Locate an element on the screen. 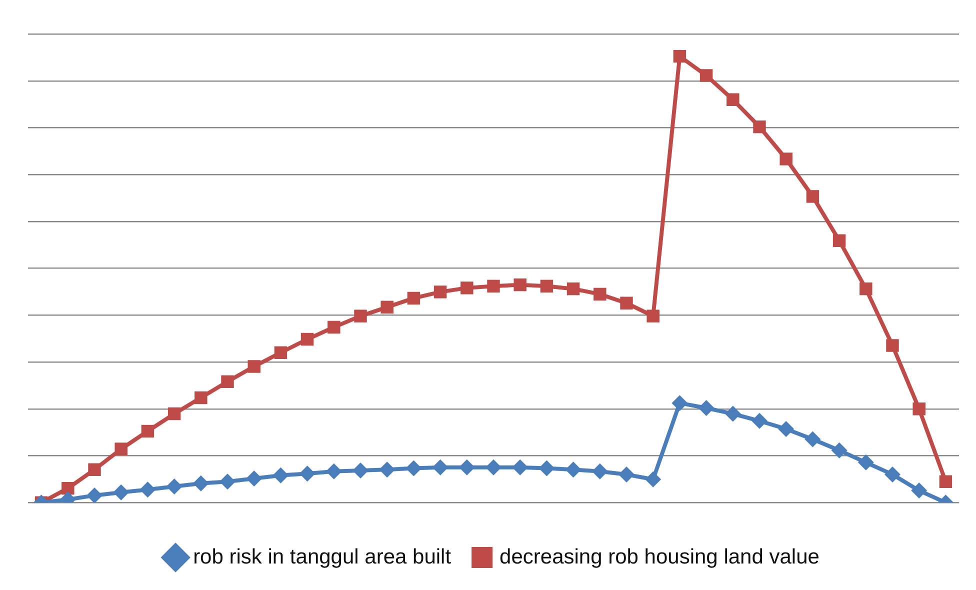  legend-label: rob risk in tanggul area built is located at coordinates (322, 556).